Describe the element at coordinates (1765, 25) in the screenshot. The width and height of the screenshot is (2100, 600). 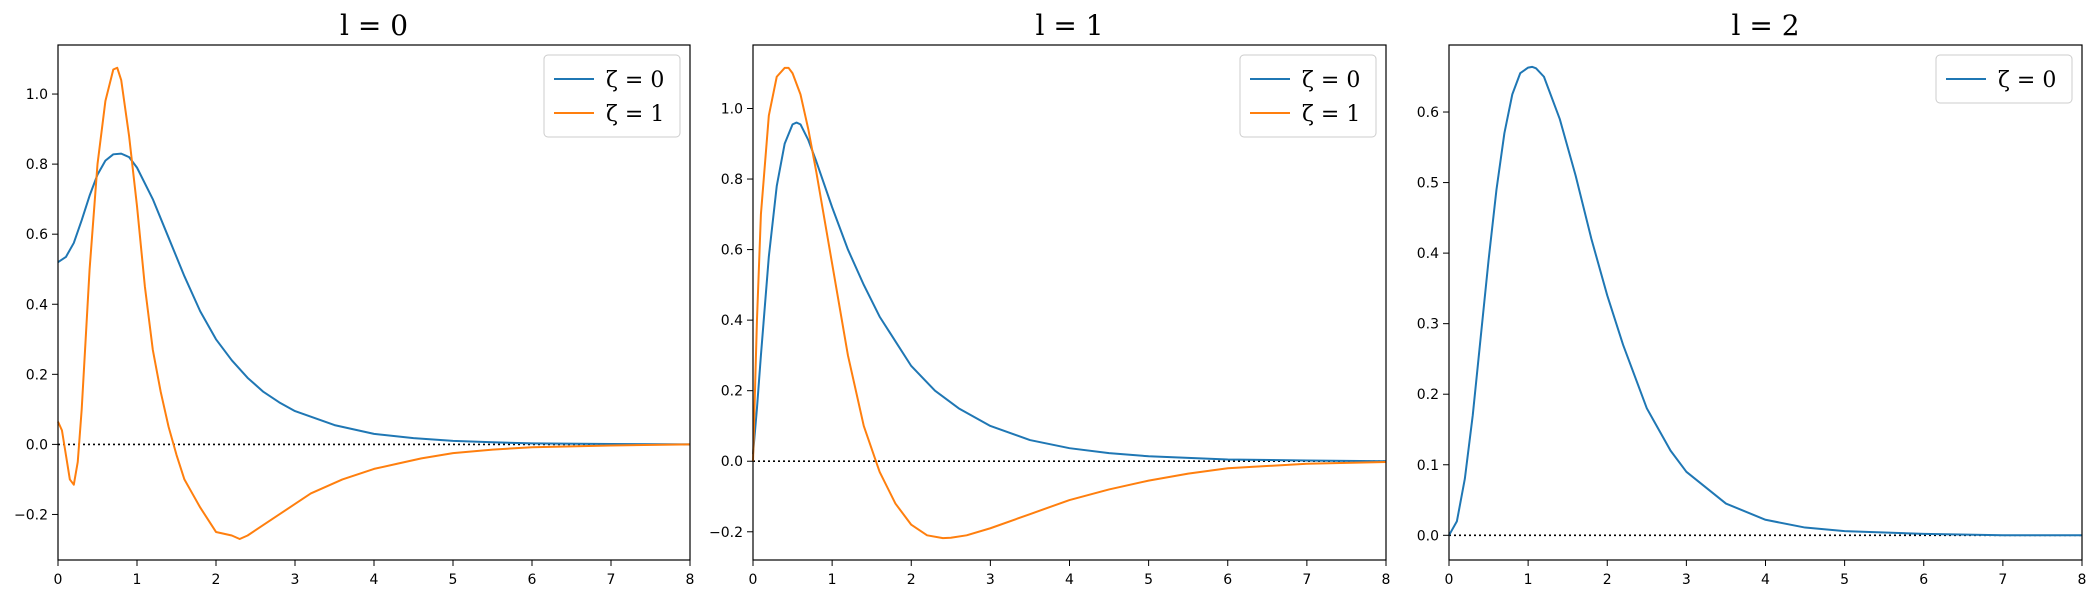
I see `panel-title: l = 2` at that location.